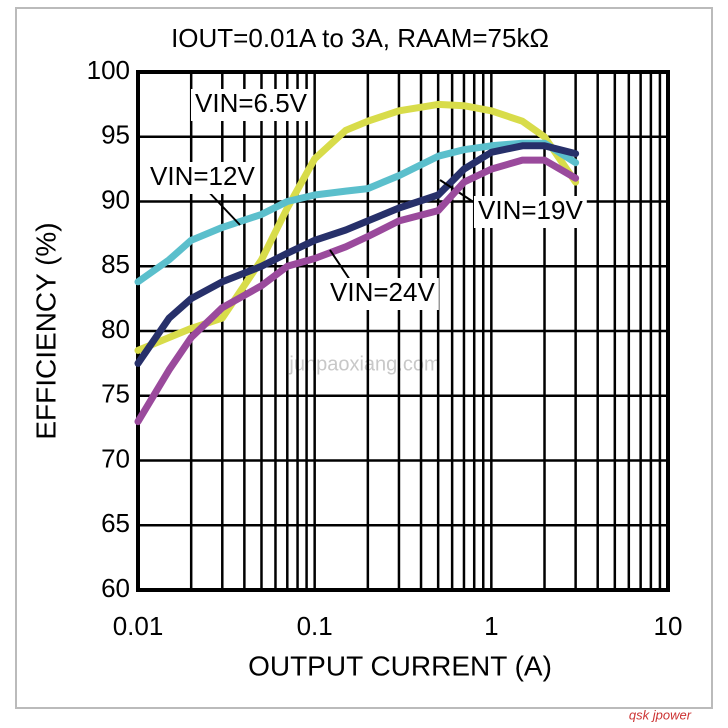 The height and width of the screenshot is (728, 728). Describe the element at coordinates (315, 626) in the screenshot. I see `x-tick-label: 0.1` at that location.